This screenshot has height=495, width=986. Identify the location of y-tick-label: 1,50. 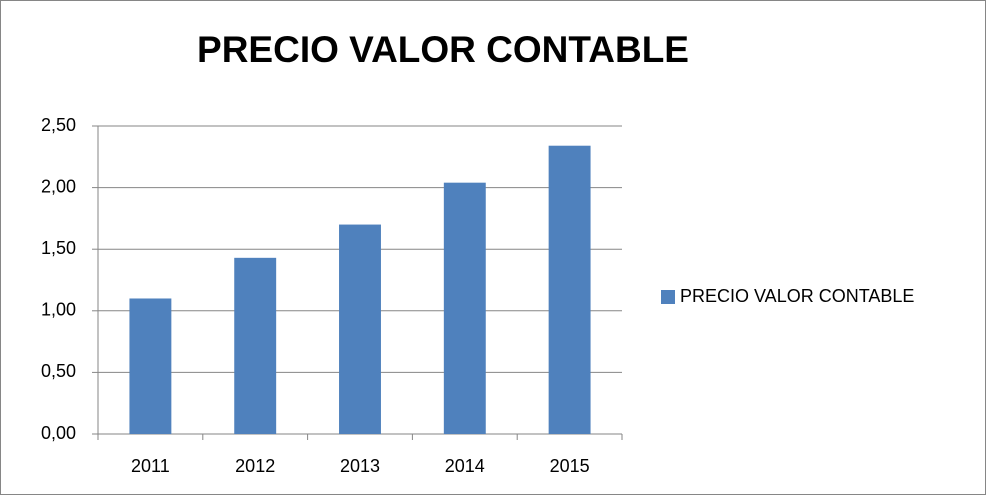
(58, 248).